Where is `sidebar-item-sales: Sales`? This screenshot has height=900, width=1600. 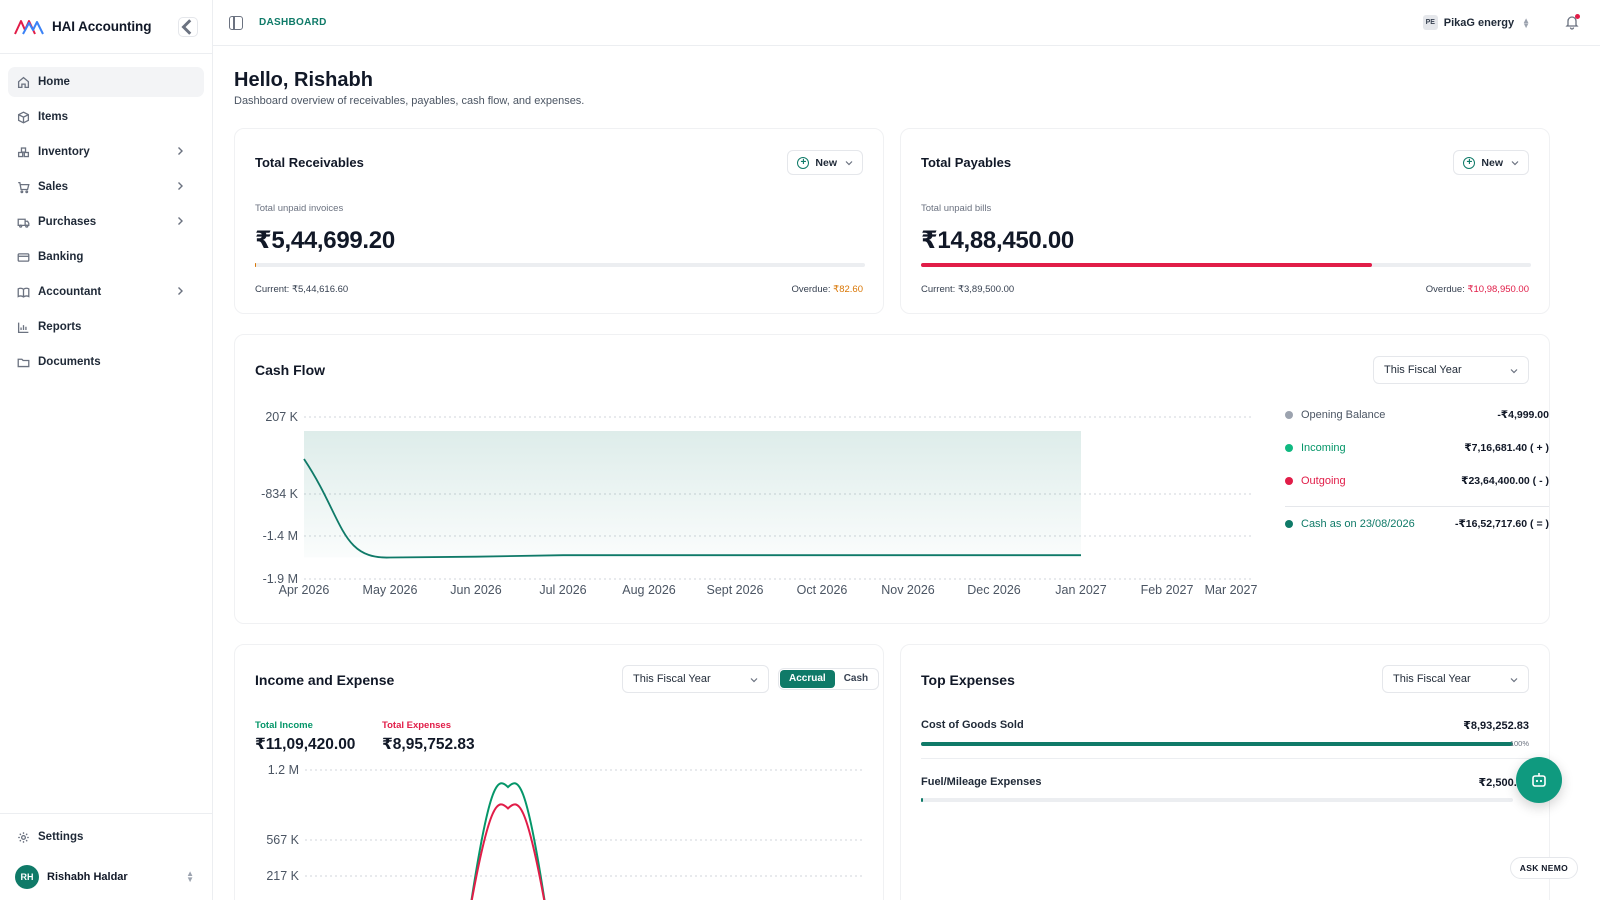
sidebar-item-sales: Sales is located at coordinates (106, 187).